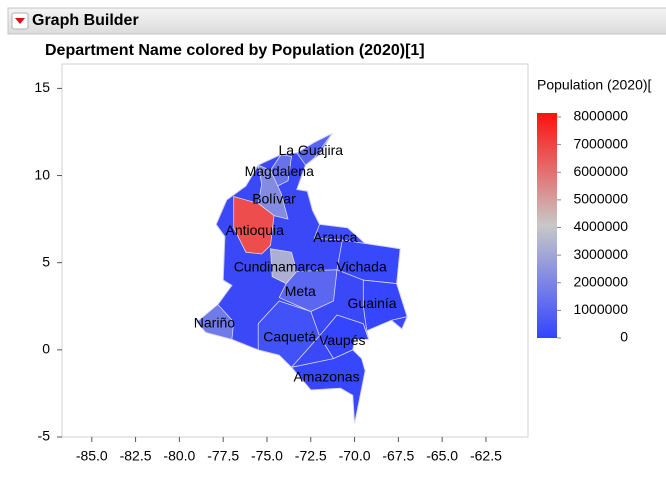 The image size is (666, 492). I want to click on colorscale-tick-label: 4000000, so click(600, 226).